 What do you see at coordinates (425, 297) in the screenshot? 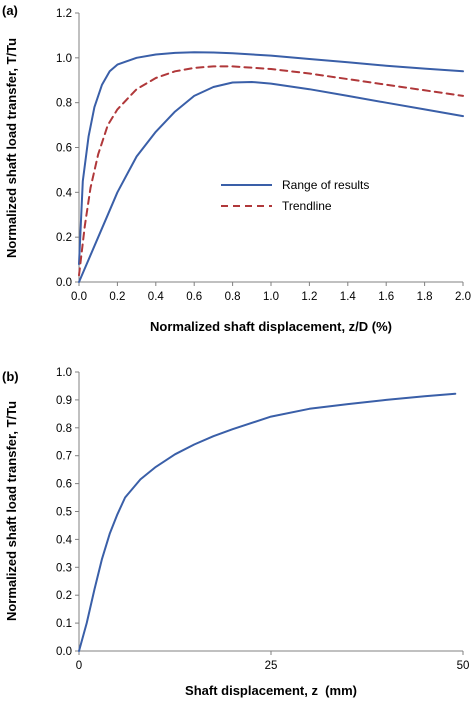
I see `x-tick-label: 1.8` at bounding box center [425, 297].